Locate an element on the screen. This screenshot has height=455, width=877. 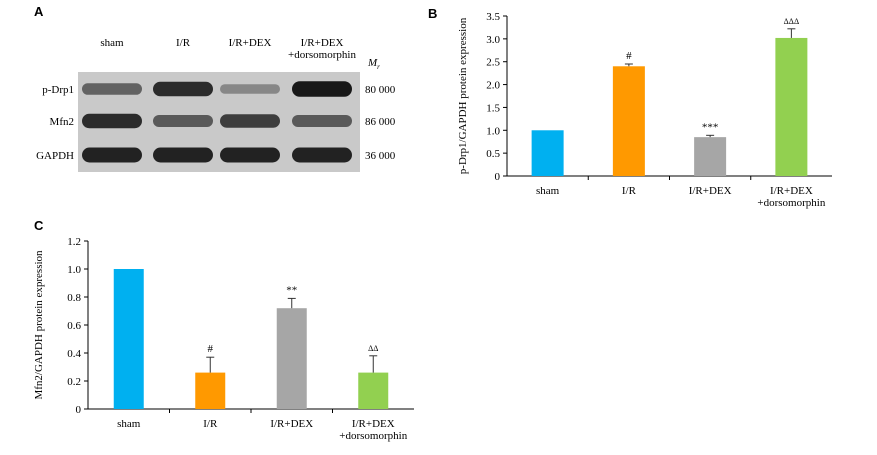
panel-label-b: B is located at coordinates (433, 13).